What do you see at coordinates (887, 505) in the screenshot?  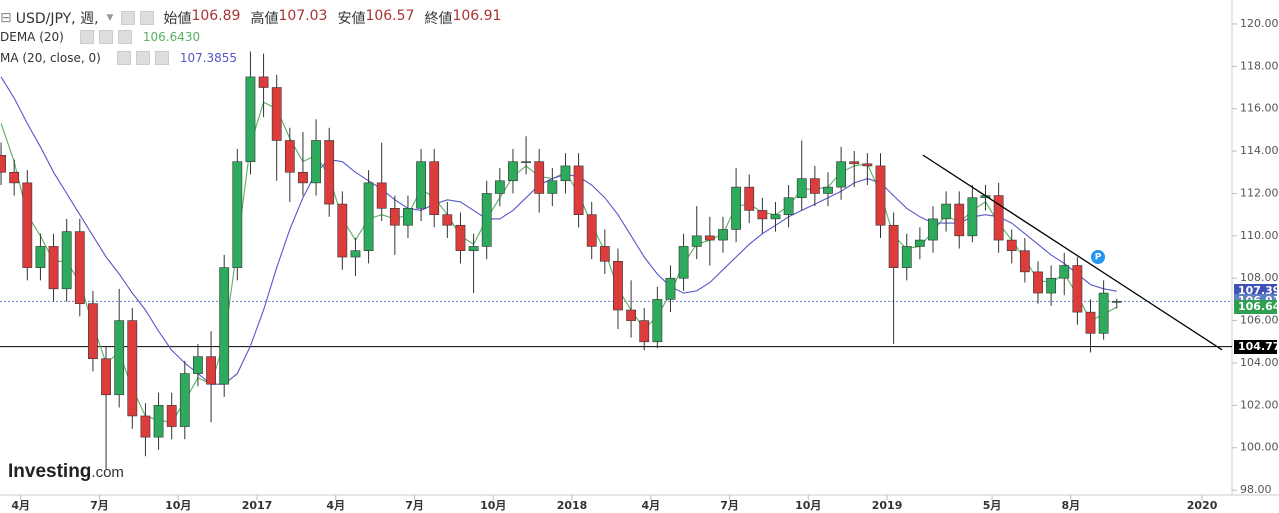 I see `x-tick-label: 2019` at bounding box center [887, 505].